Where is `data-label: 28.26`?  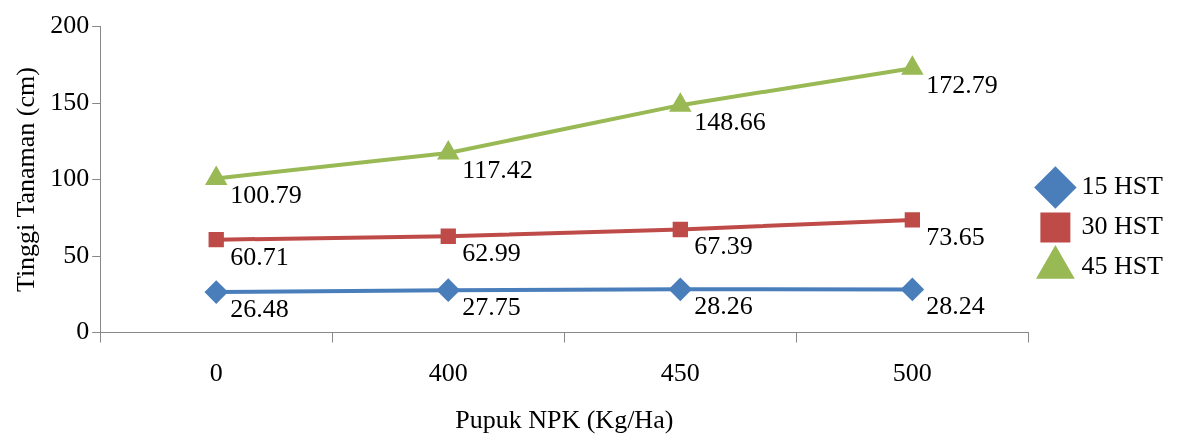
data-label: 28.26 is located at coordinates (723, 306).